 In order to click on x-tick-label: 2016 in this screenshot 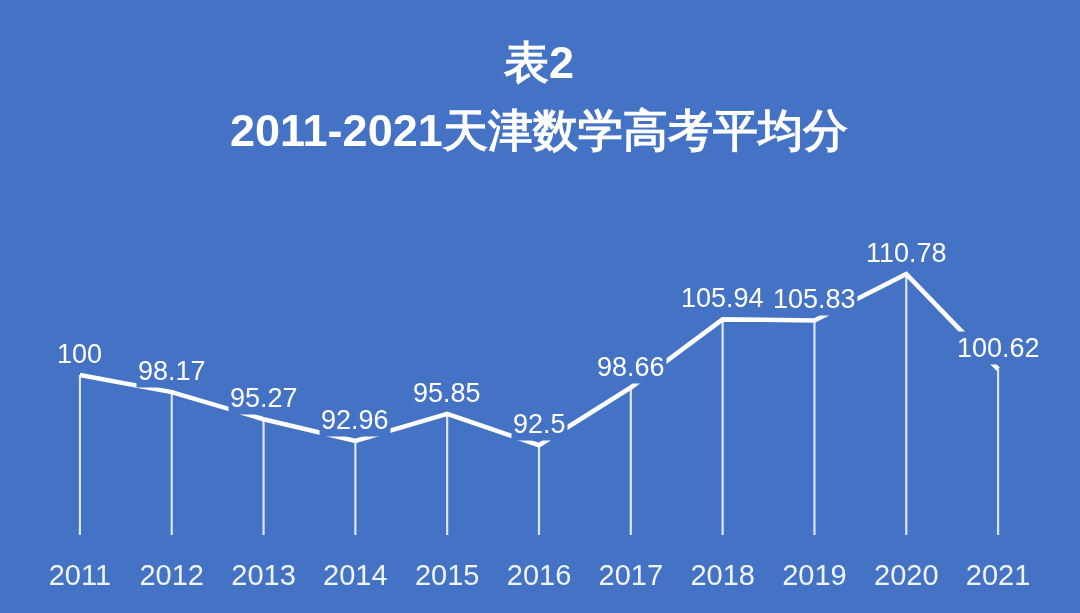, I will do `click(539, 575)`.